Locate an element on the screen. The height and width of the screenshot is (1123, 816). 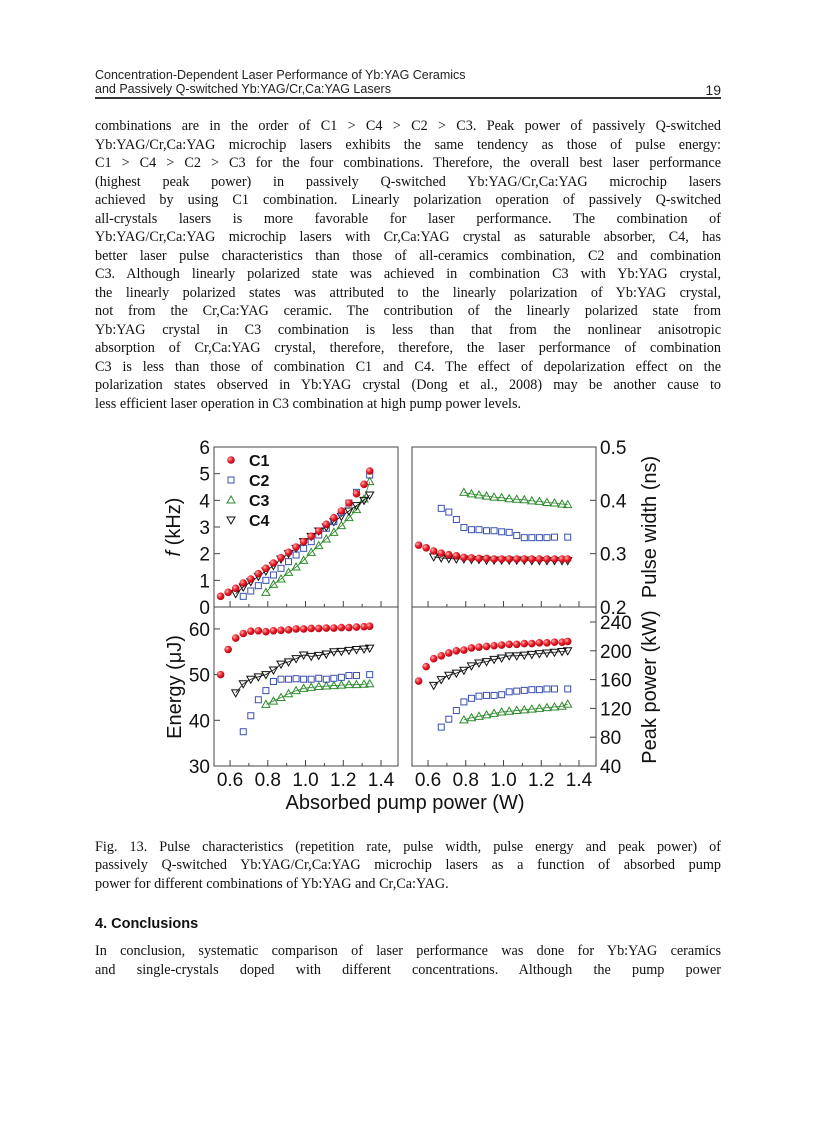
x-tick-label: 1.4 is located at coordinates (381, 780).